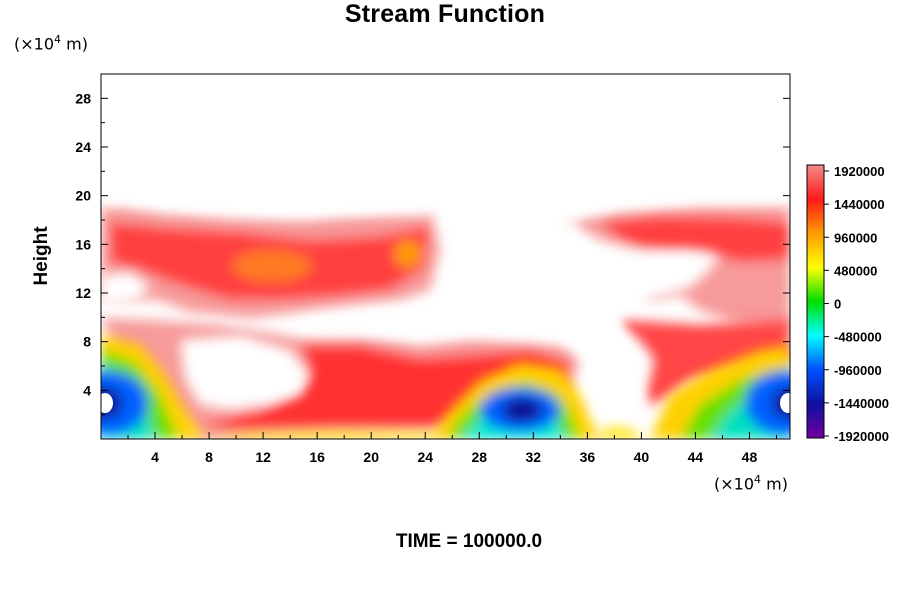 The height and width of the screenshot is (600, 900). I want to click on negative-vortices, so click(445, 387).